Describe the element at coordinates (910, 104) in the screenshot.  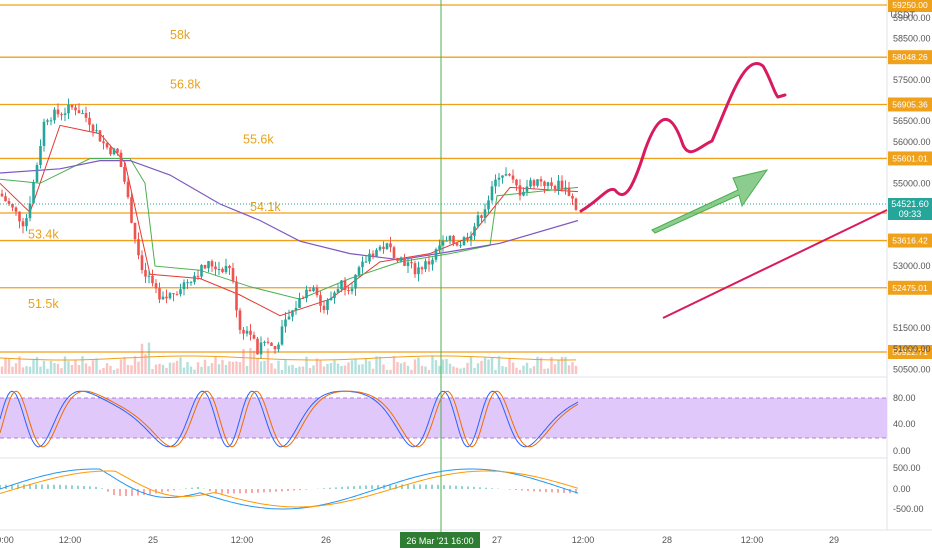
I see `level-price-badge` at that location.